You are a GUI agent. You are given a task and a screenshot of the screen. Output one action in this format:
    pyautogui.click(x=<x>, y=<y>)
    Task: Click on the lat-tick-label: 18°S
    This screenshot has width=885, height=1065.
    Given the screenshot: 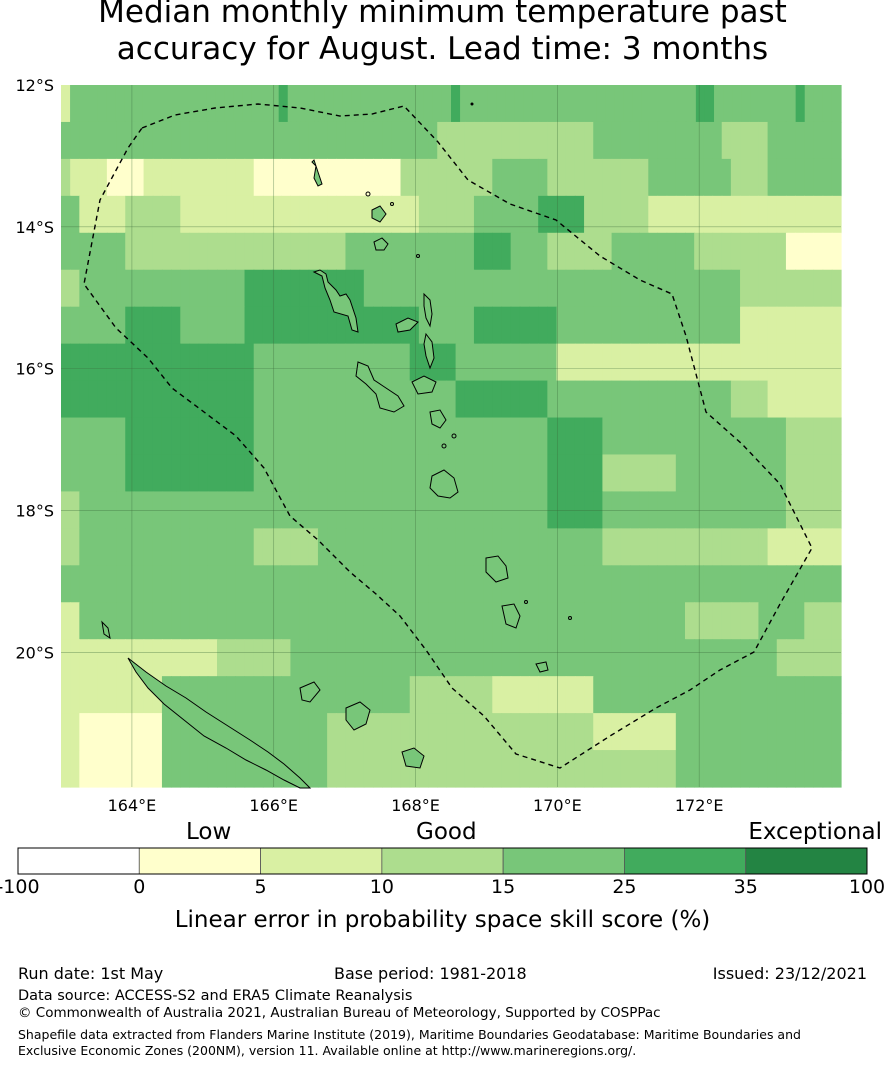 What is the action you would take?
    pyautogui.click(x=34, y=510)
    